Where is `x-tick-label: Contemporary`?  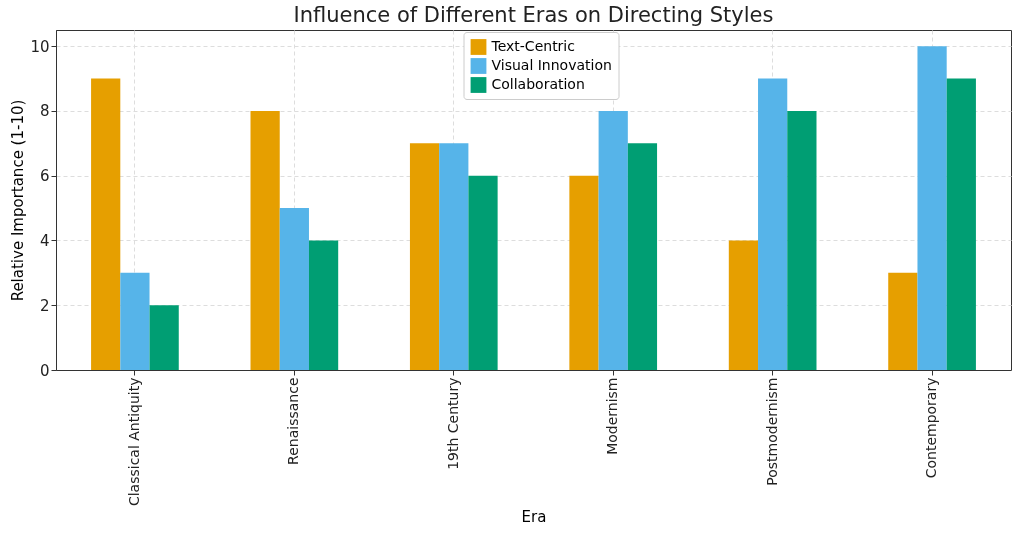 x-tick-label: Contemporary is located at coordinates (931, 428).